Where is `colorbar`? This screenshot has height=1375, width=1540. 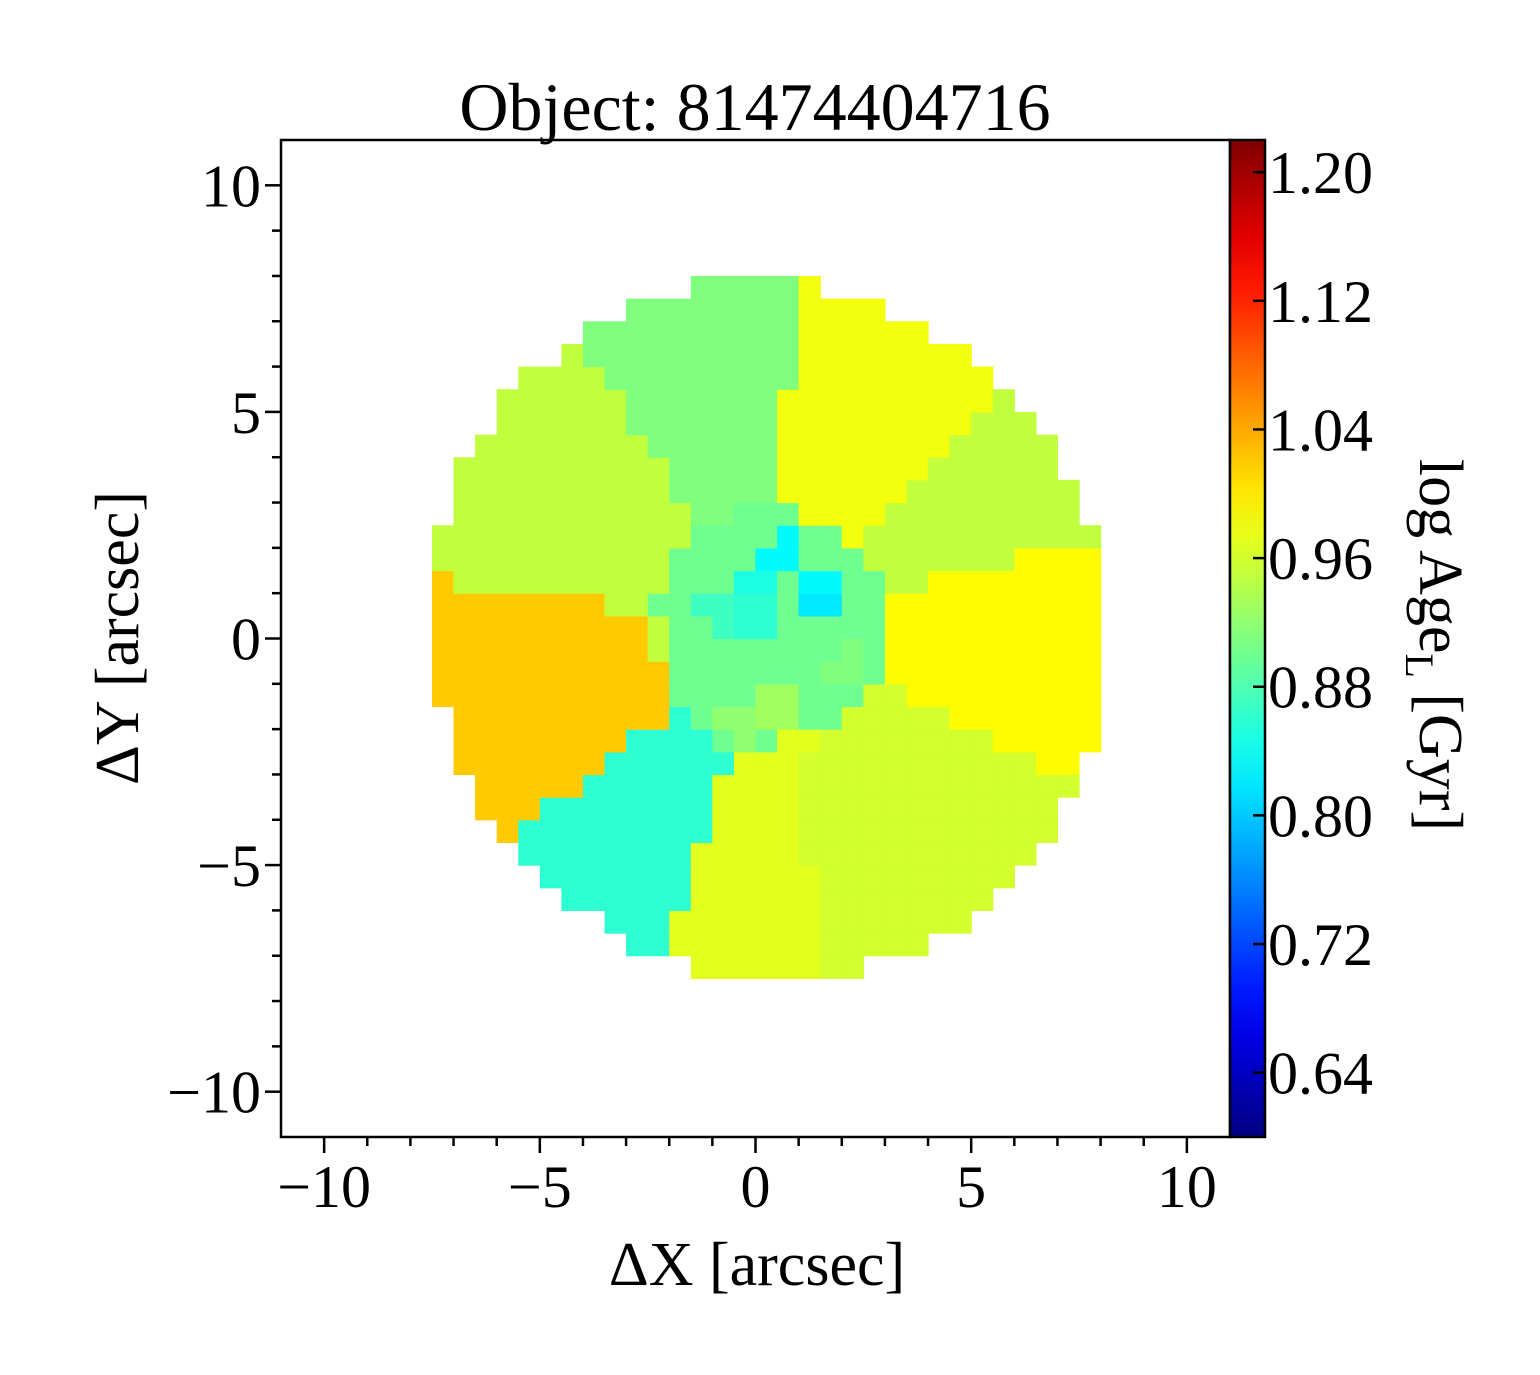 colorbar is located at coordinates (1247, 638).